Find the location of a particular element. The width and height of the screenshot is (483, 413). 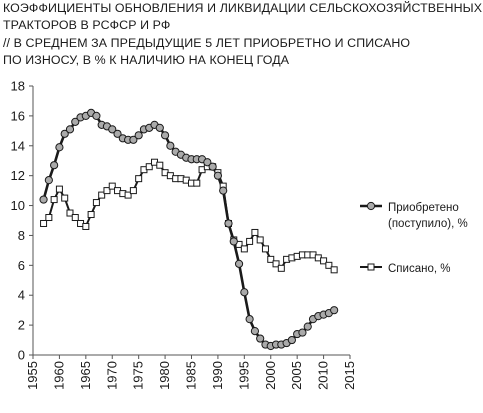

y-tick-label: 14 is located at coordinates (18, 145).